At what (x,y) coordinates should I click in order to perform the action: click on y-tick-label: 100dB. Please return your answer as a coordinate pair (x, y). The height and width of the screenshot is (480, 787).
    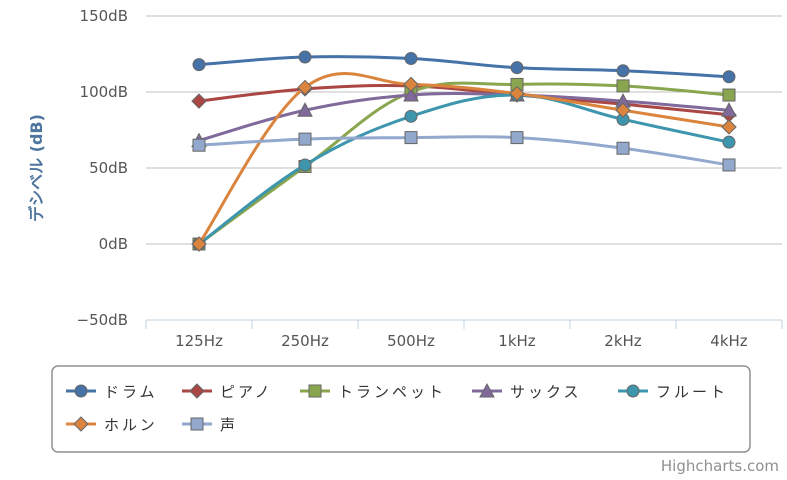
    Looking at the image, I should click on (104, 92).